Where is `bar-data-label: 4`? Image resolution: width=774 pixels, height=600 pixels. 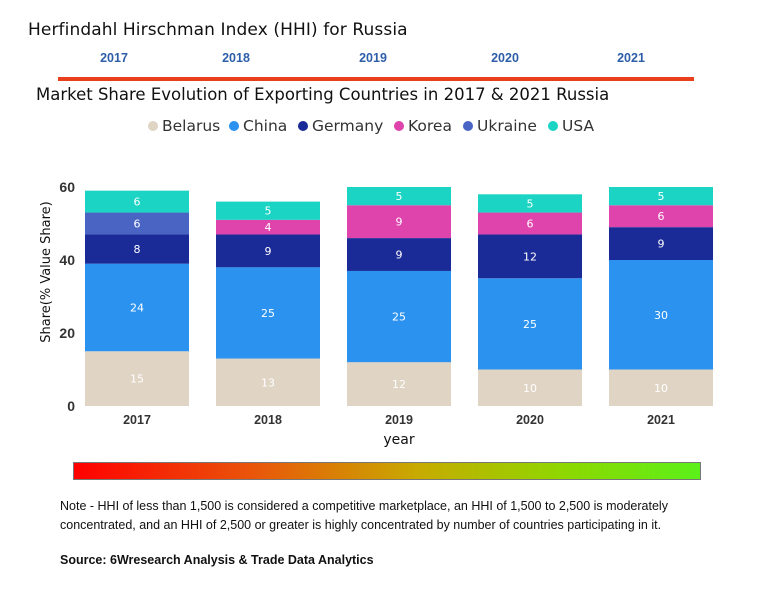 bar-data-label: 4 is located at coordinates (268, 227).